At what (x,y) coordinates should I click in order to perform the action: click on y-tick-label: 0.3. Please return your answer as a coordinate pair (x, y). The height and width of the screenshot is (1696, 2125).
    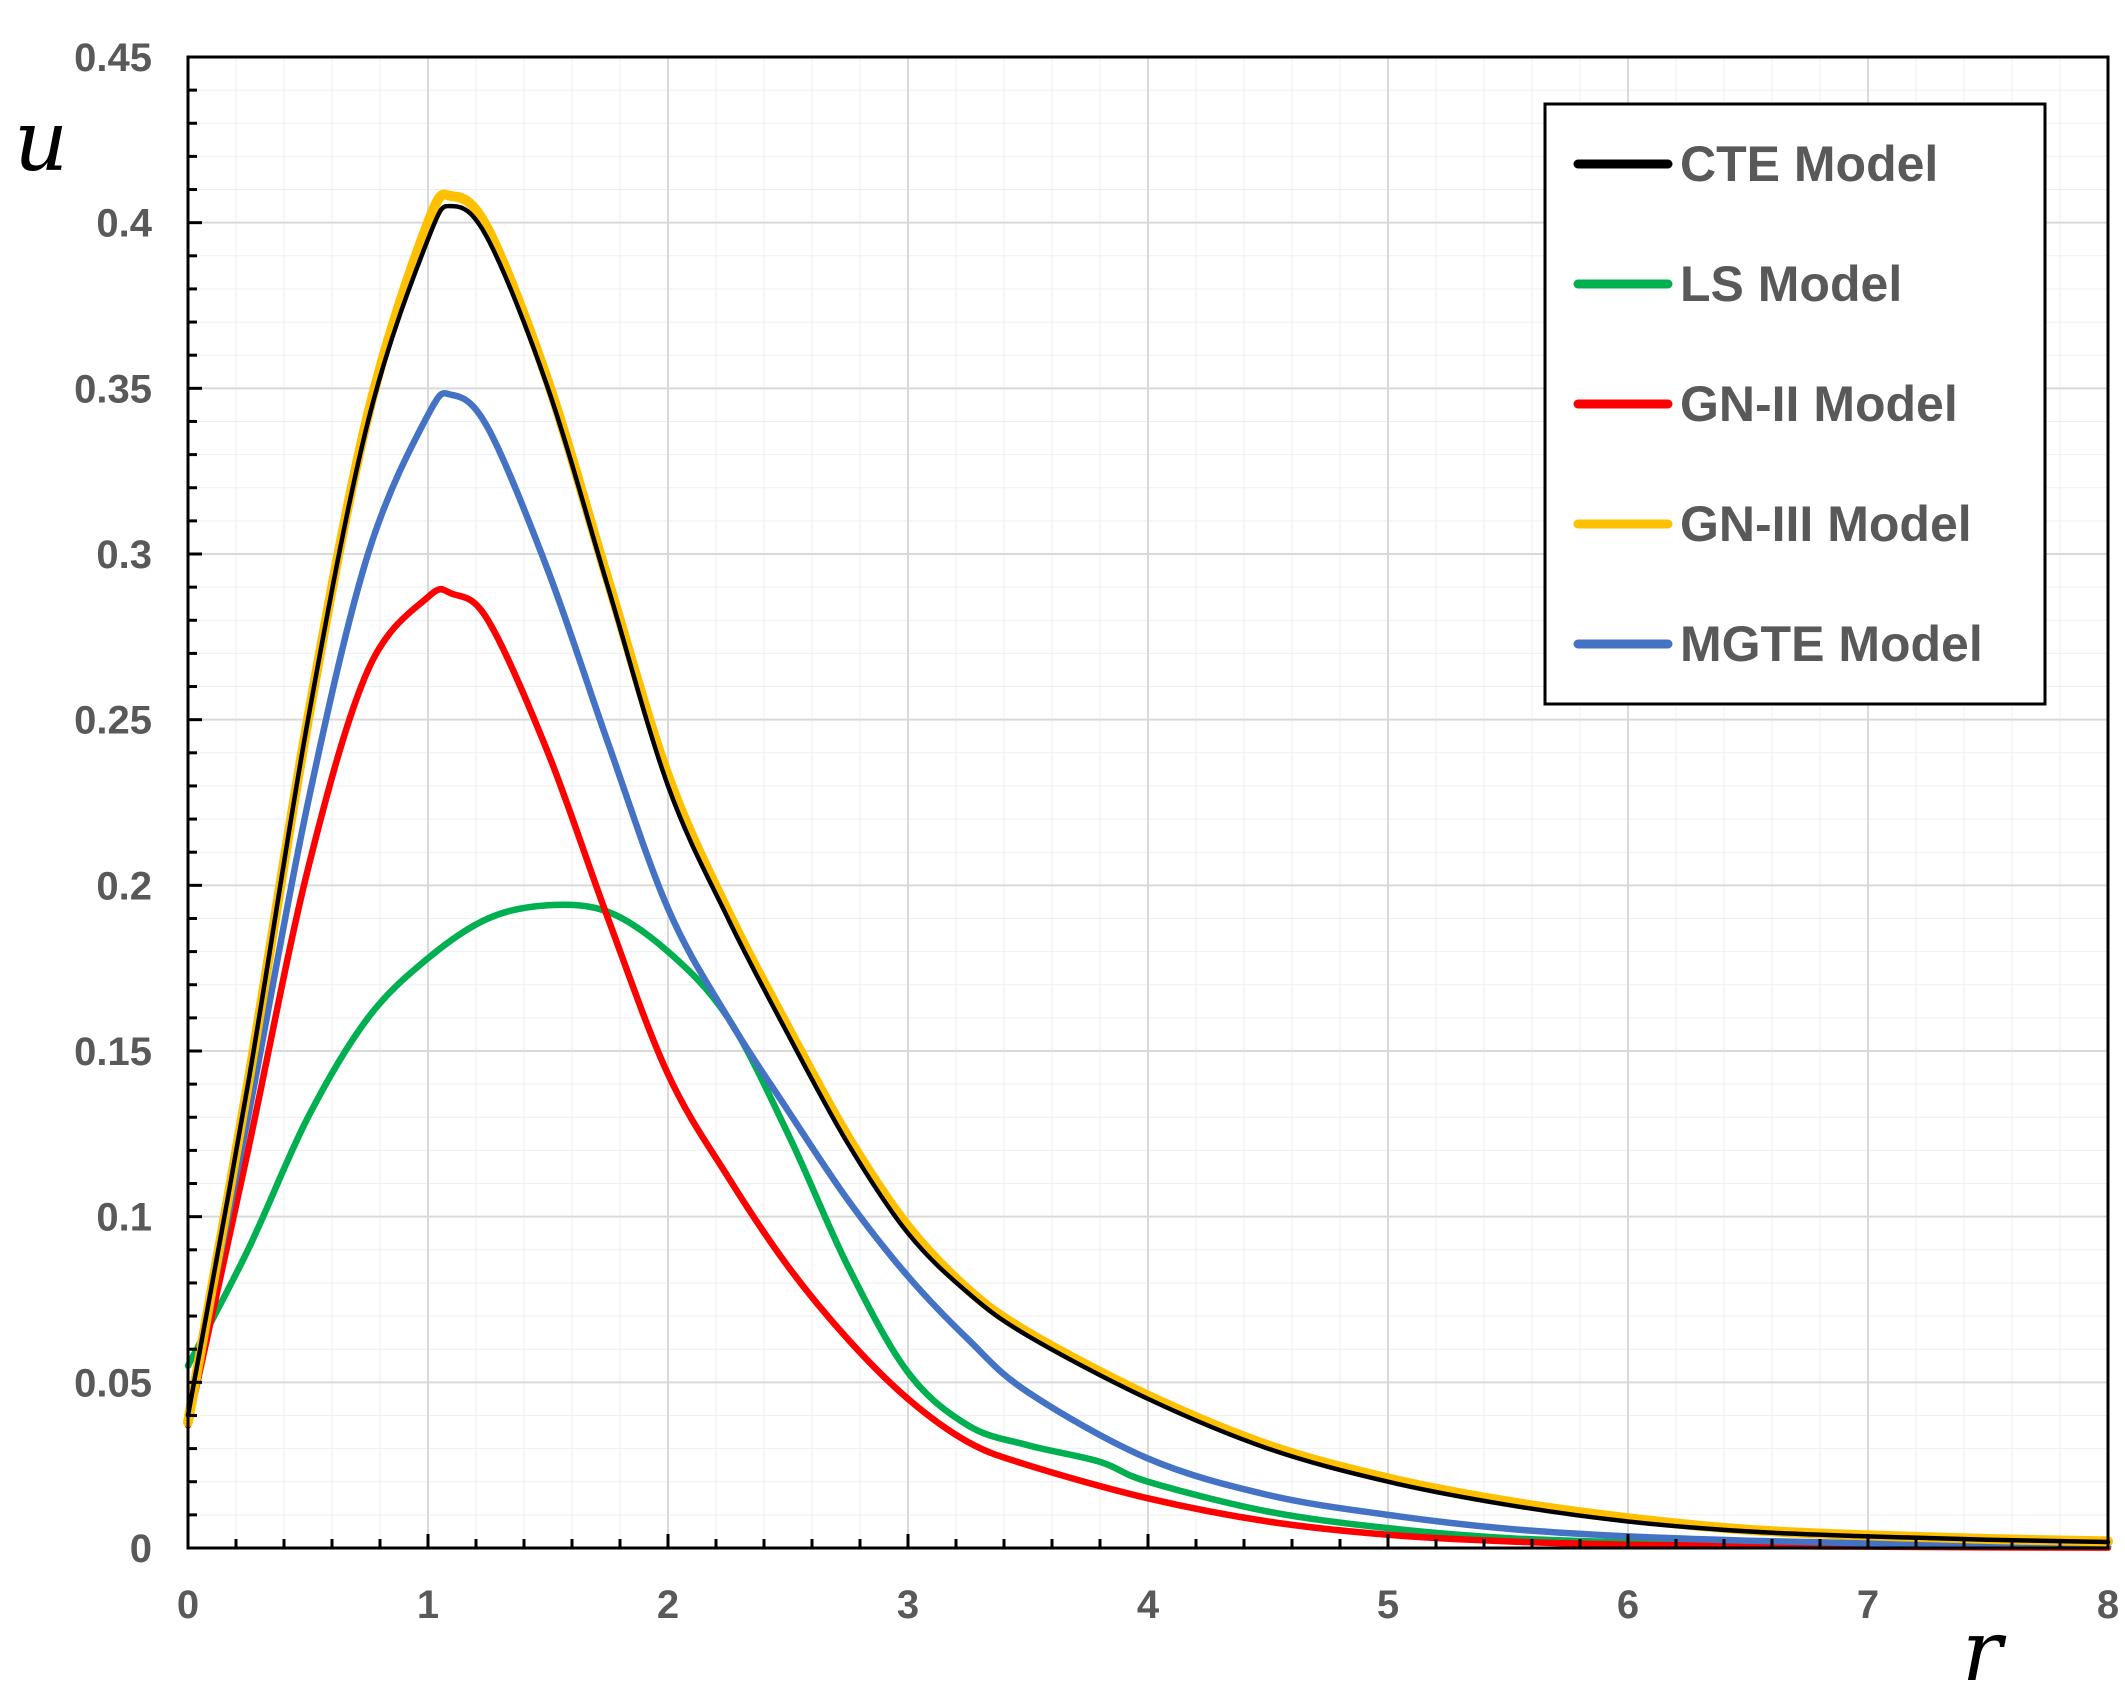
    Looking at the image, I should click on (124, 555).